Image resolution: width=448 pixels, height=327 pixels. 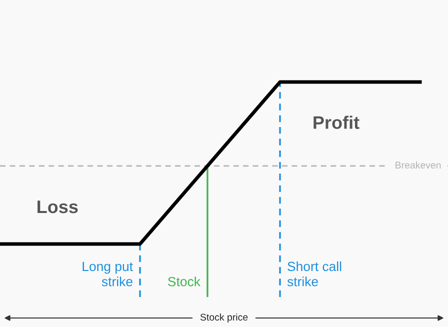 What do you see at coordinates (224, 318) in the screenshot?
I see `text: Stock price` at bounding box center [224, 318].